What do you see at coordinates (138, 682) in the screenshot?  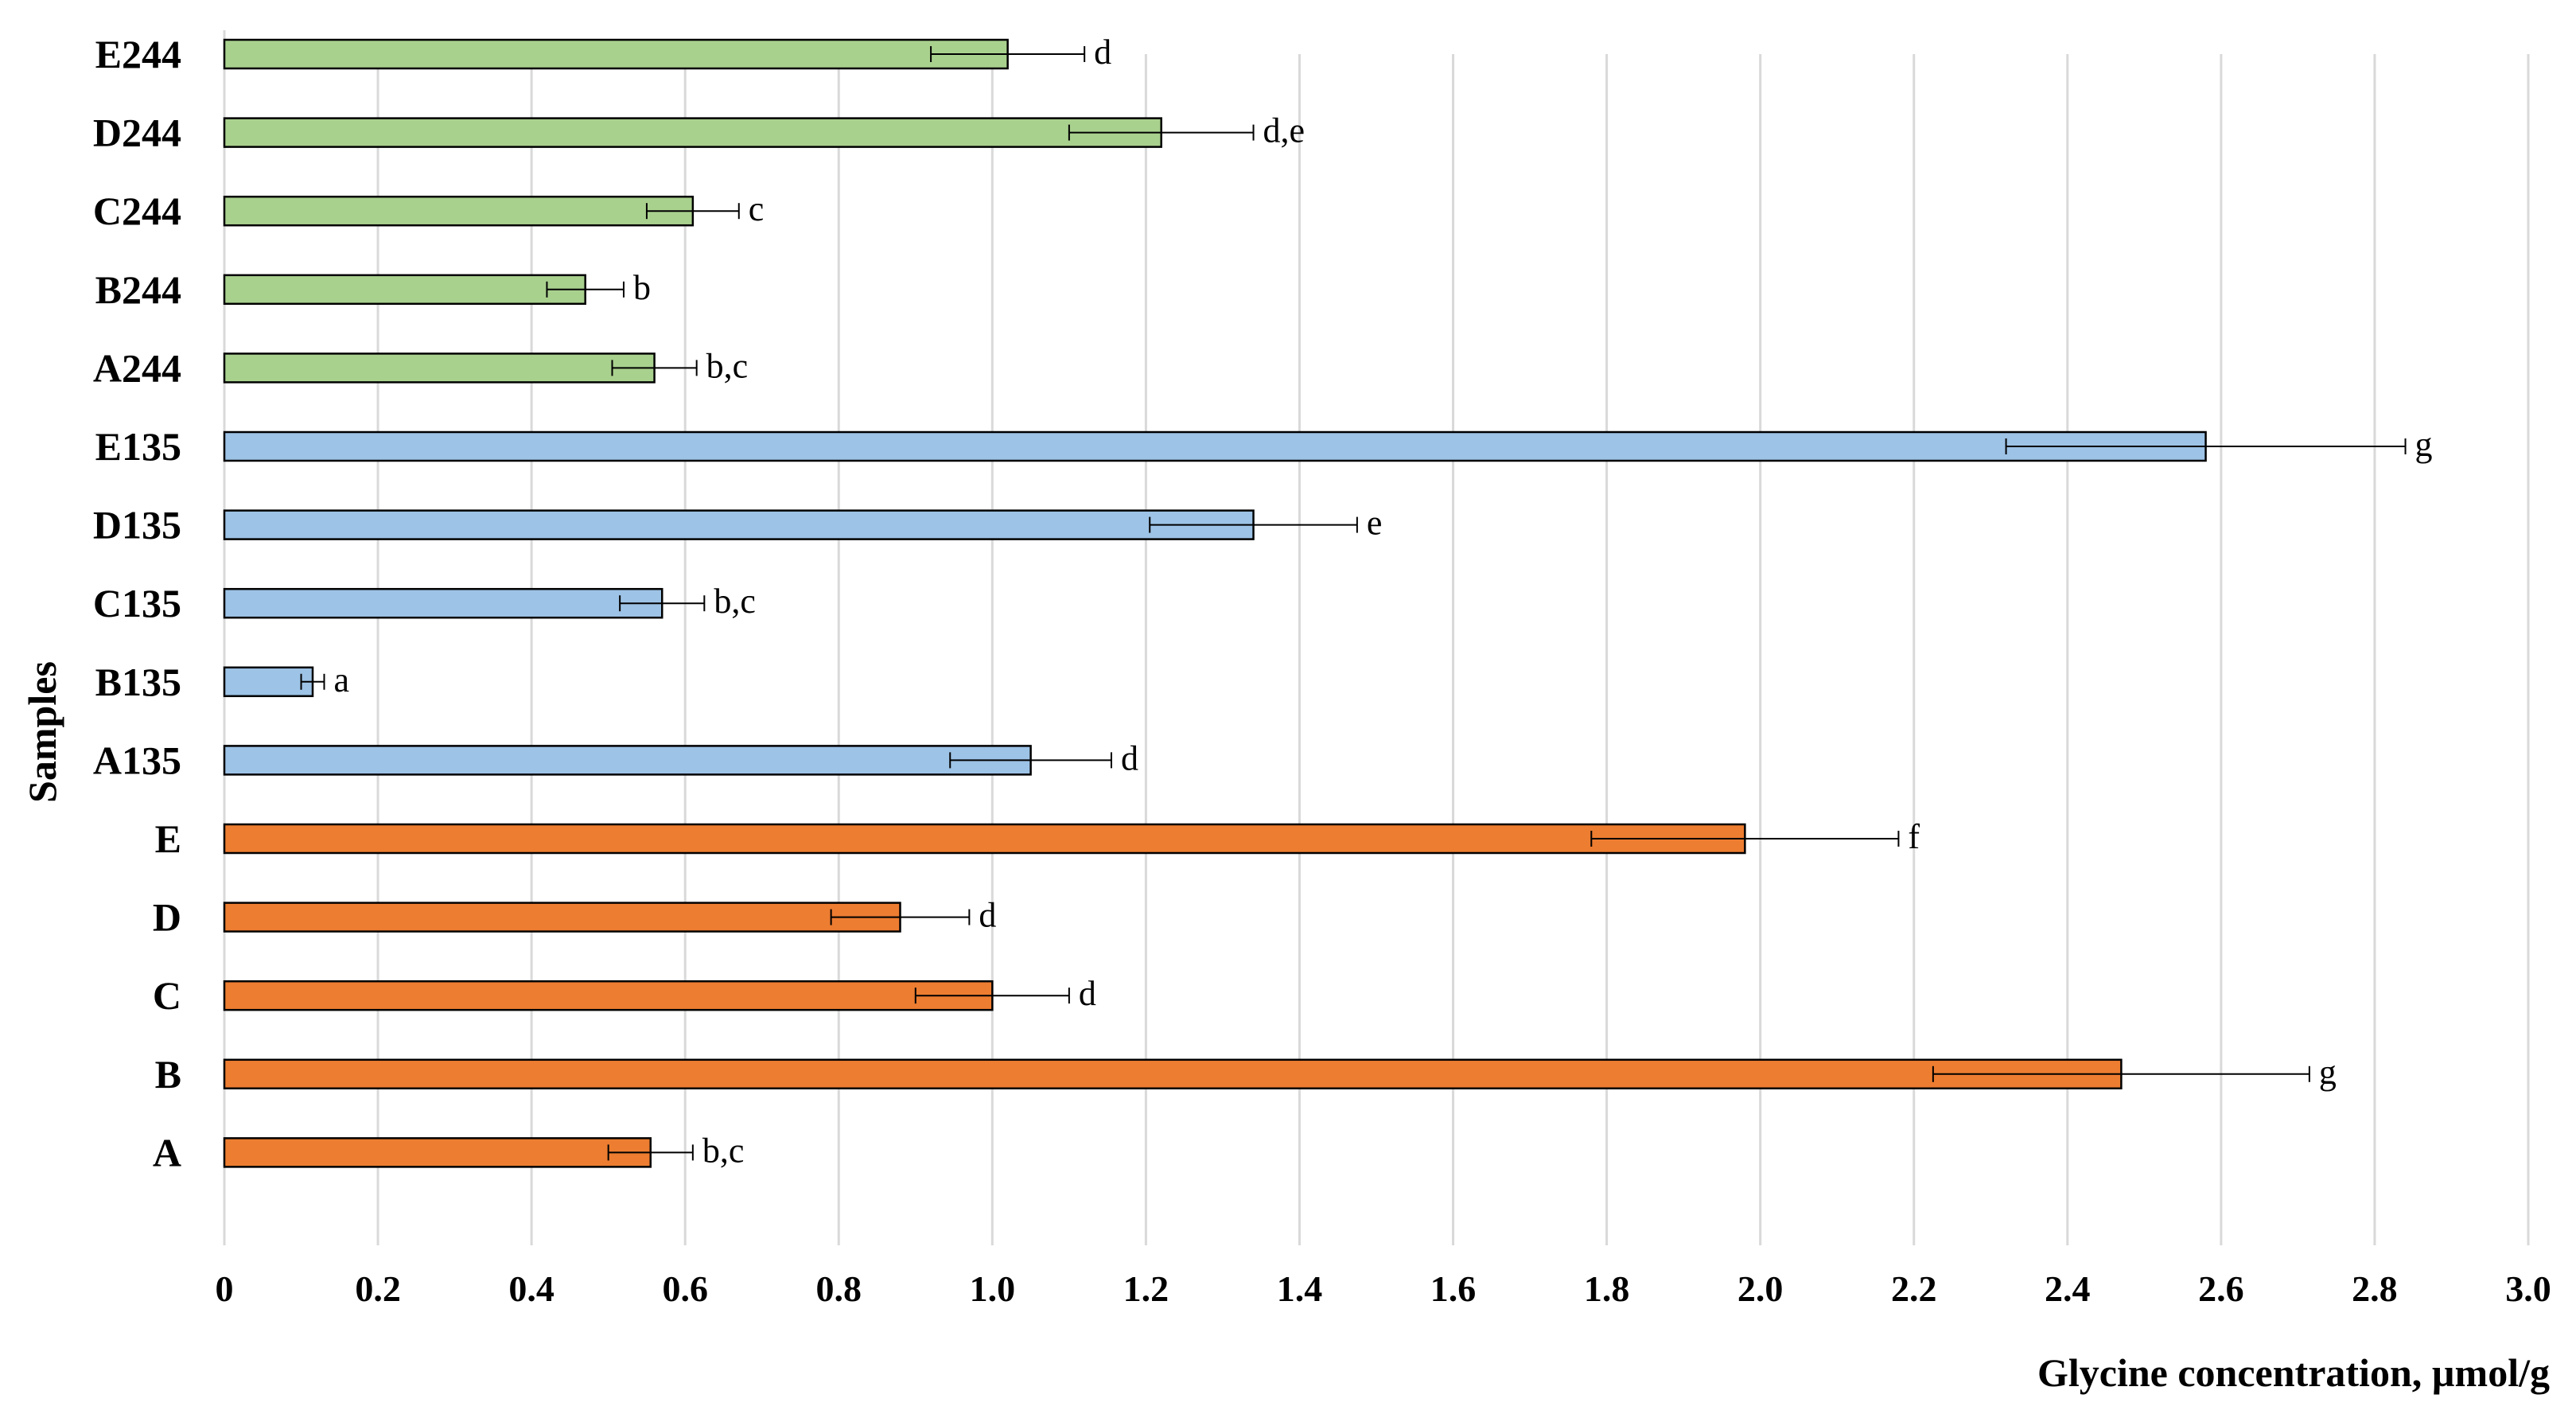 I see `category-label: B135` at bounding box center [138, 682].